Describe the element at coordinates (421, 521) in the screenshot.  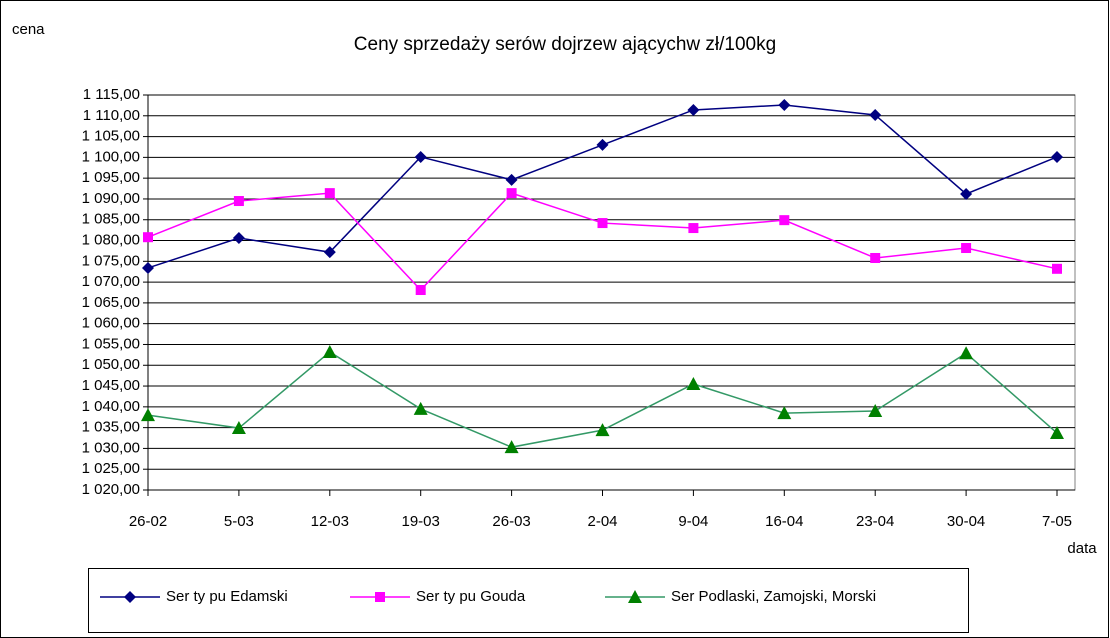
I see `x-tick-label: 19-03` at that location.